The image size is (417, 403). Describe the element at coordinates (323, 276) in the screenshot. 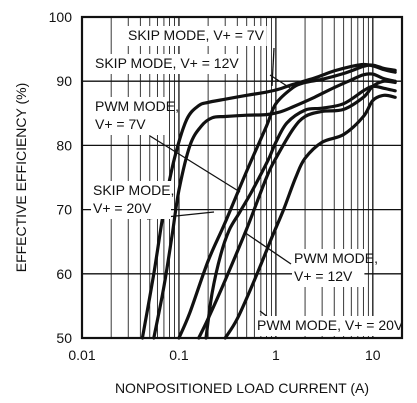

I see `annotation-text: V+ = 12V` at that location.